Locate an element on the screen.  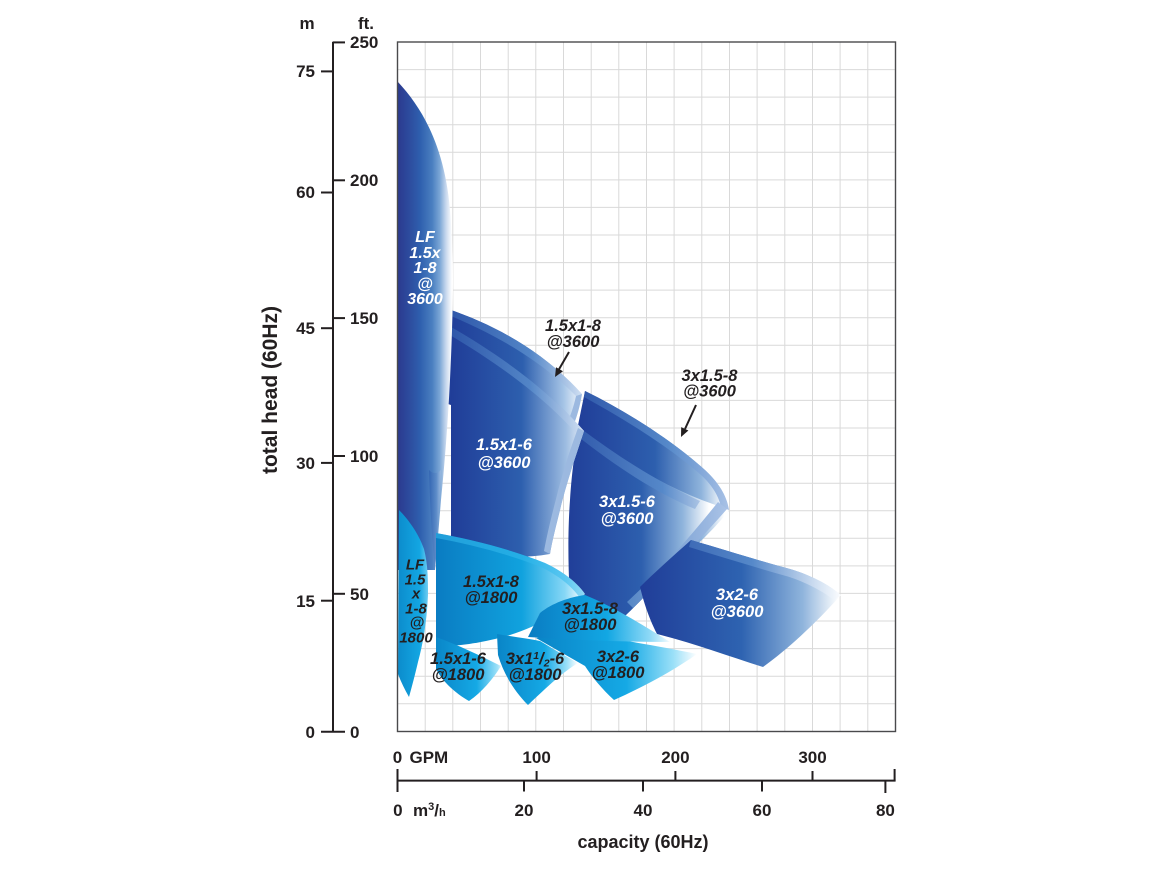
svg-text: ft. is located at coordinates (366, 23).